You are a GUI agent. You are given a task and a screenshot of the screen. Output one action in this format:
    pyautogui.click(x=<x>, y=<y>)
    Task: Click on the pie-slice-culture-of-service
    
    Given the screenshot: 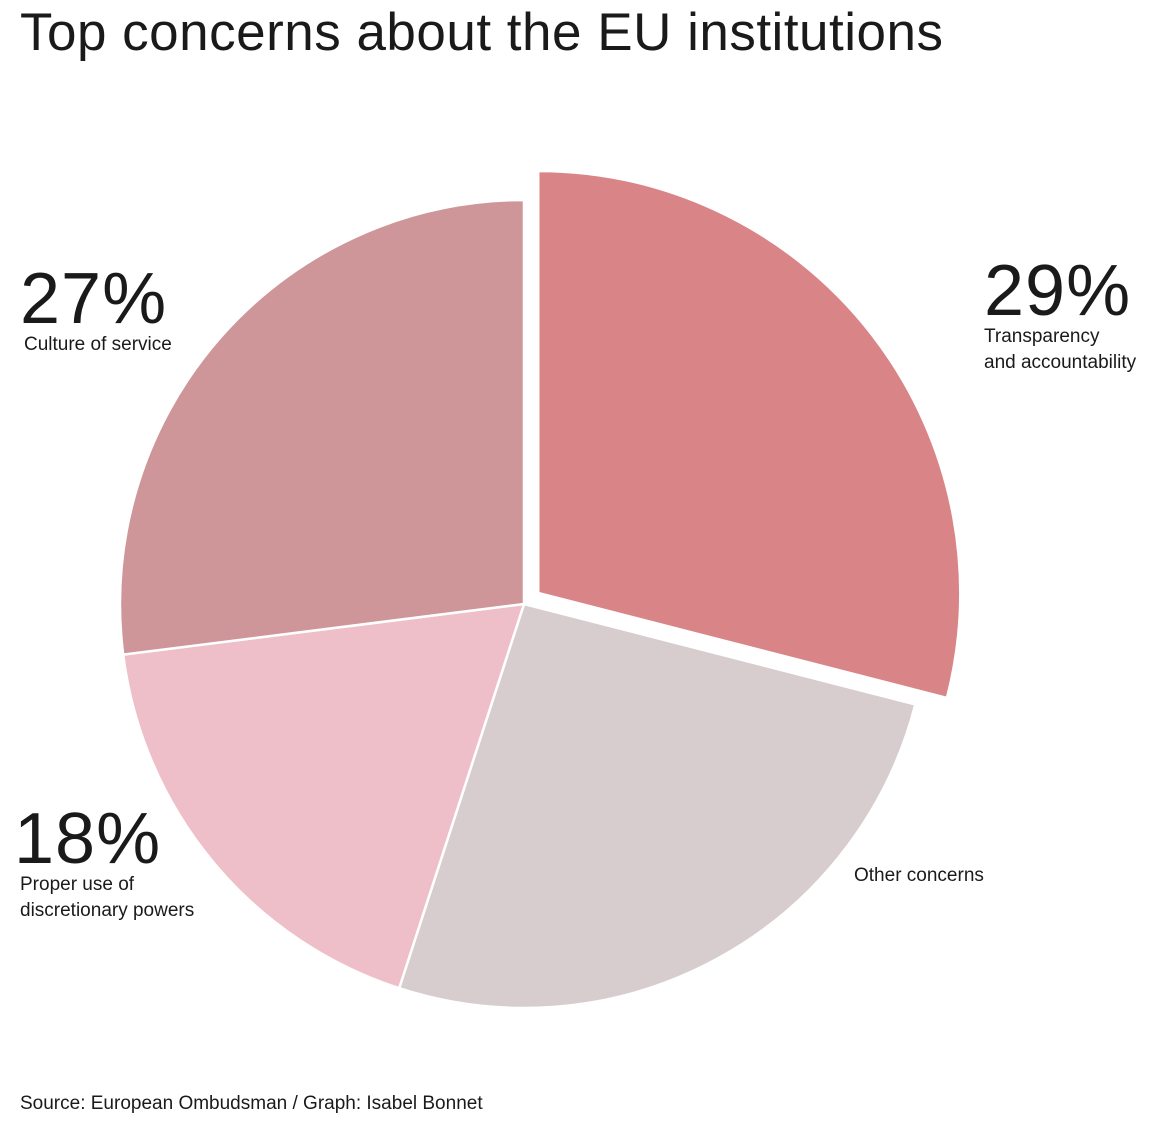 What is the action you would take?
    pyautogui.click(x=322, y=427)
    